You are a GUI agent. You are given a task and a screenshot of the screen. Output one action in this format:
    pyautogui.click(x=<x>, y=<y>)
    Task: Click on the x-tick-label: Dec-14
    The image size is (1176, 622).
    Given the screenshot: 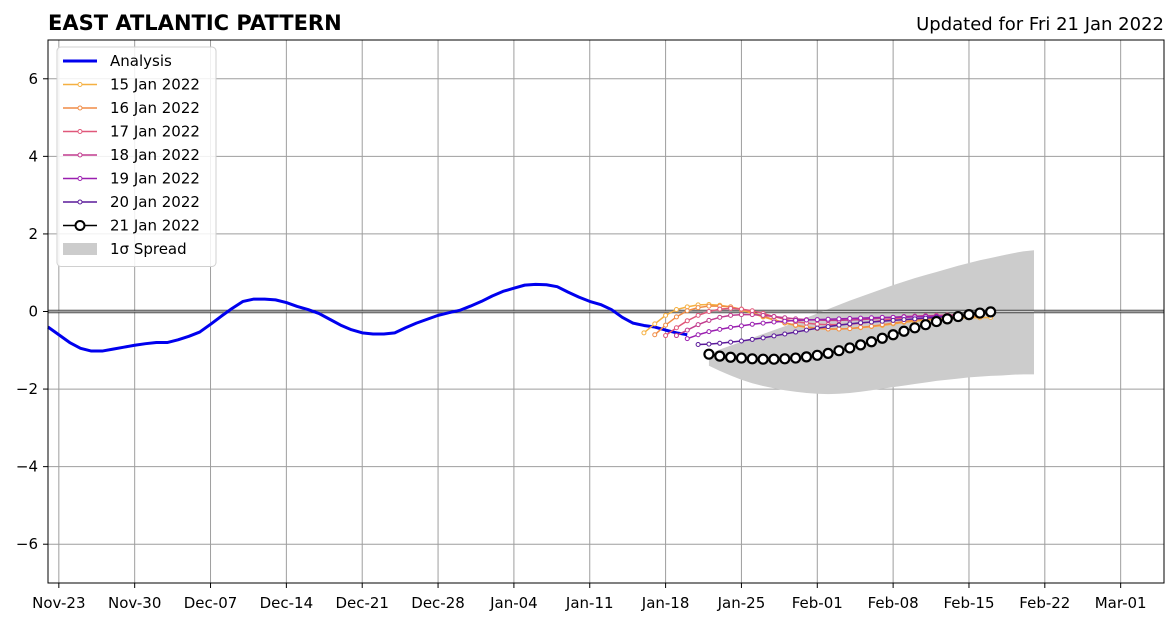 What is the action you would take?
    pyautogui.click(x=287, y=603)
    